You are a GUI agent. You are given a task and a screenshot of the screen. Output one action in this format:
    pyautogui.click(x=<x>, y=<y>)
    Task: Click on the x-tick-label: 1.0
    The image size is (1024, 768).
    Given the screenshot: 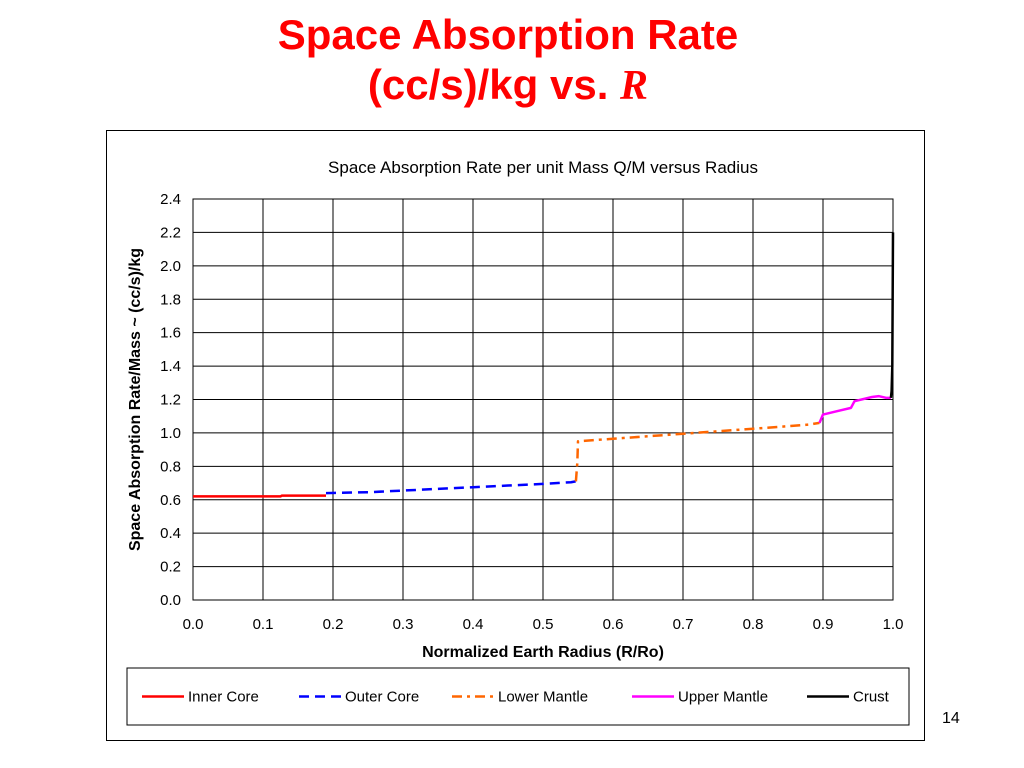 What is the action you would take?
    pyautogui.click(x=893, y=624)
    